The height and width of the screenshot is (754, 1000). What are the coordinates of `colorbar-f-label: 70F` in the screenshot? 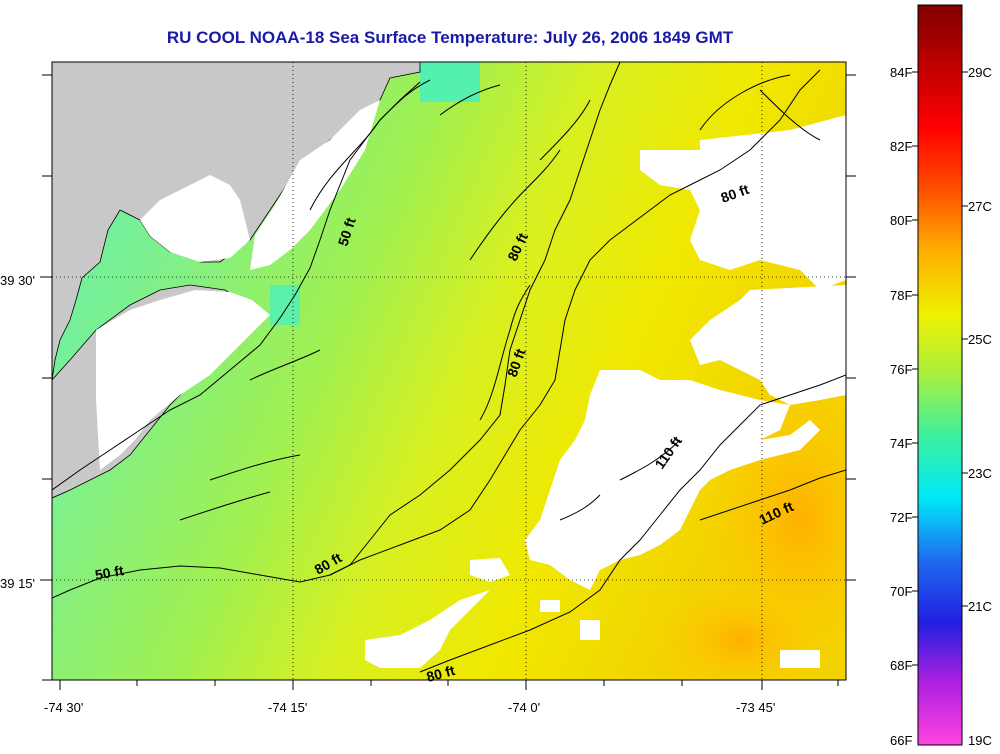 It's located at (901, 591).